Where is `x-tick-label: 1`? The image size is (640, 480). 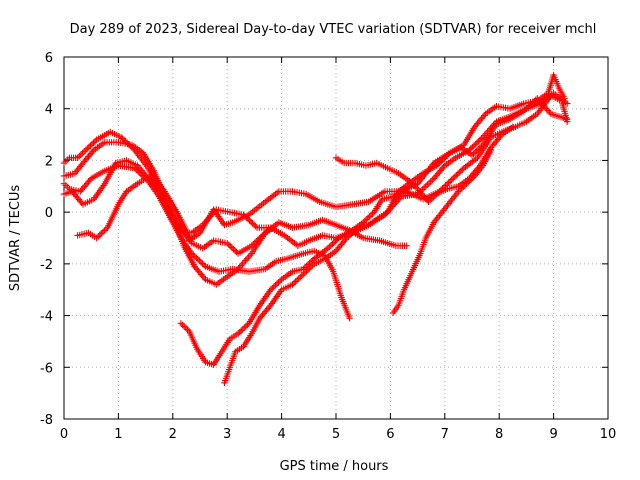
x-tick-label: 1 is located at coordinates (118, 434).